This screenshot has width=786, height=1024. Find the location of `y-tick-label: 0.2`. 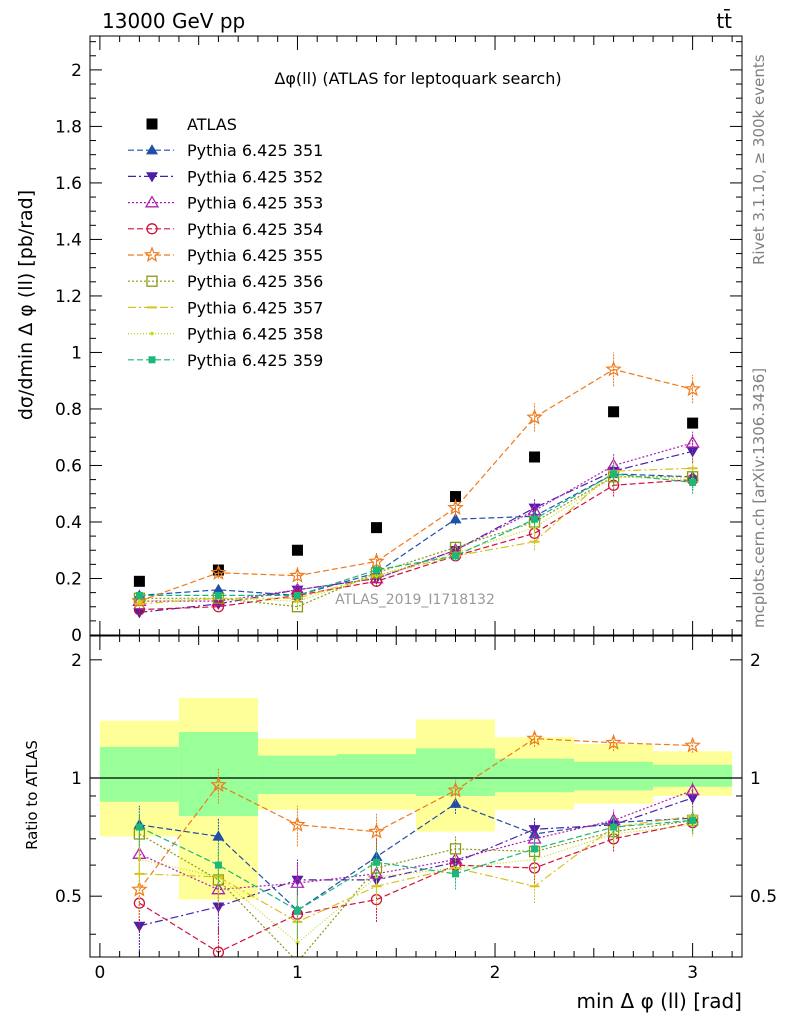

y-tick-label: 0.2 is located at coordinates (68, 579).